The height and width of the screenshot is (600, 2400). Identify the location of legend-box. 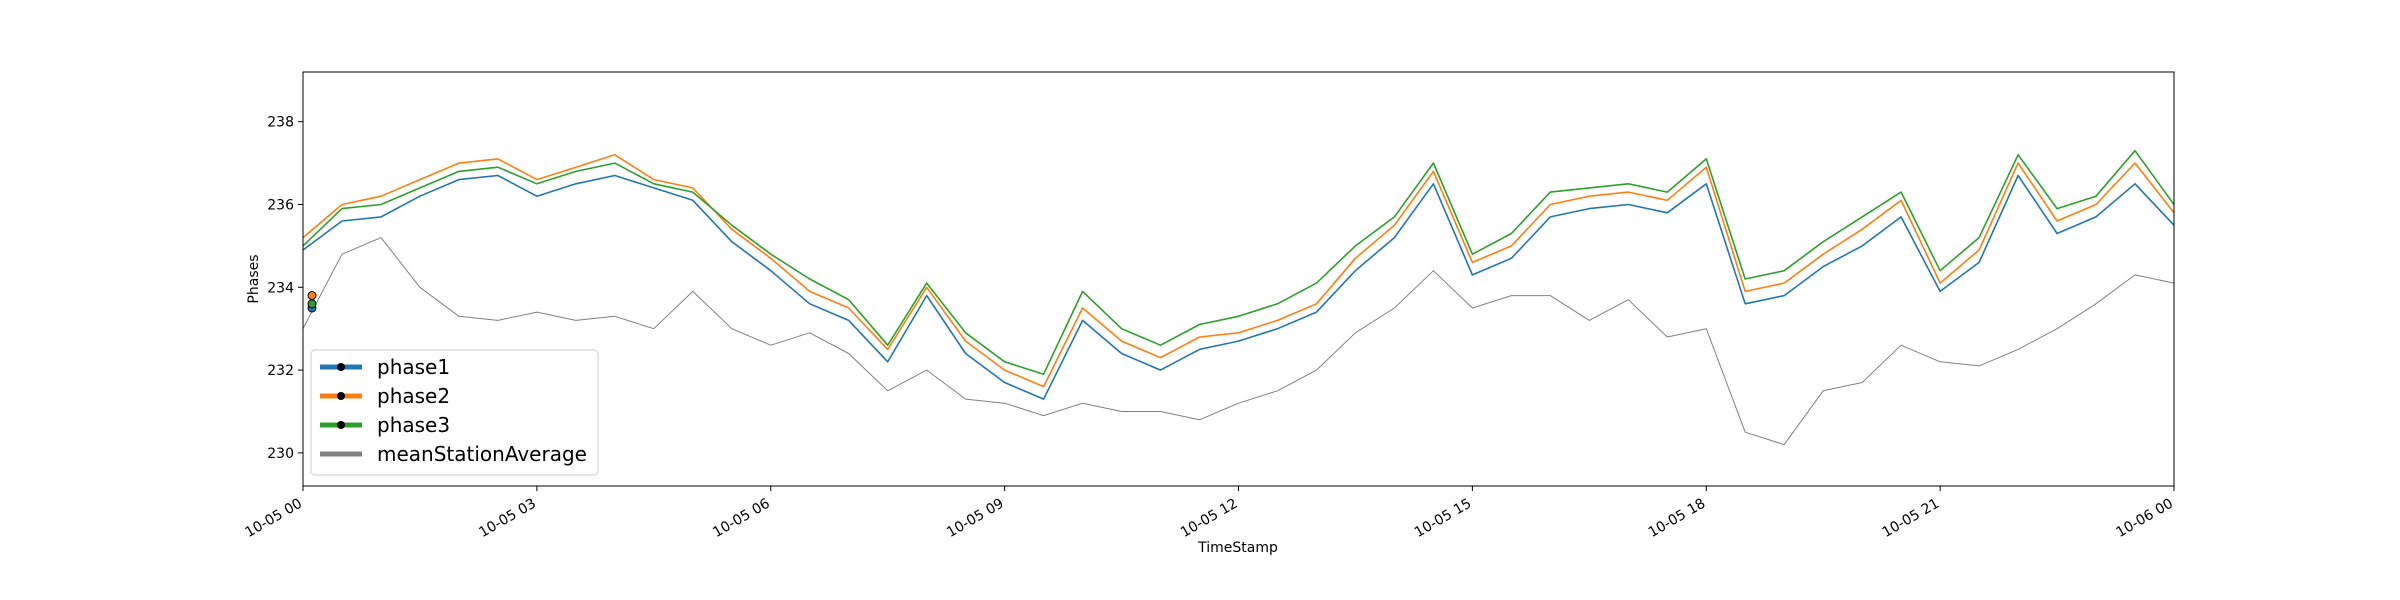
(454, 412).